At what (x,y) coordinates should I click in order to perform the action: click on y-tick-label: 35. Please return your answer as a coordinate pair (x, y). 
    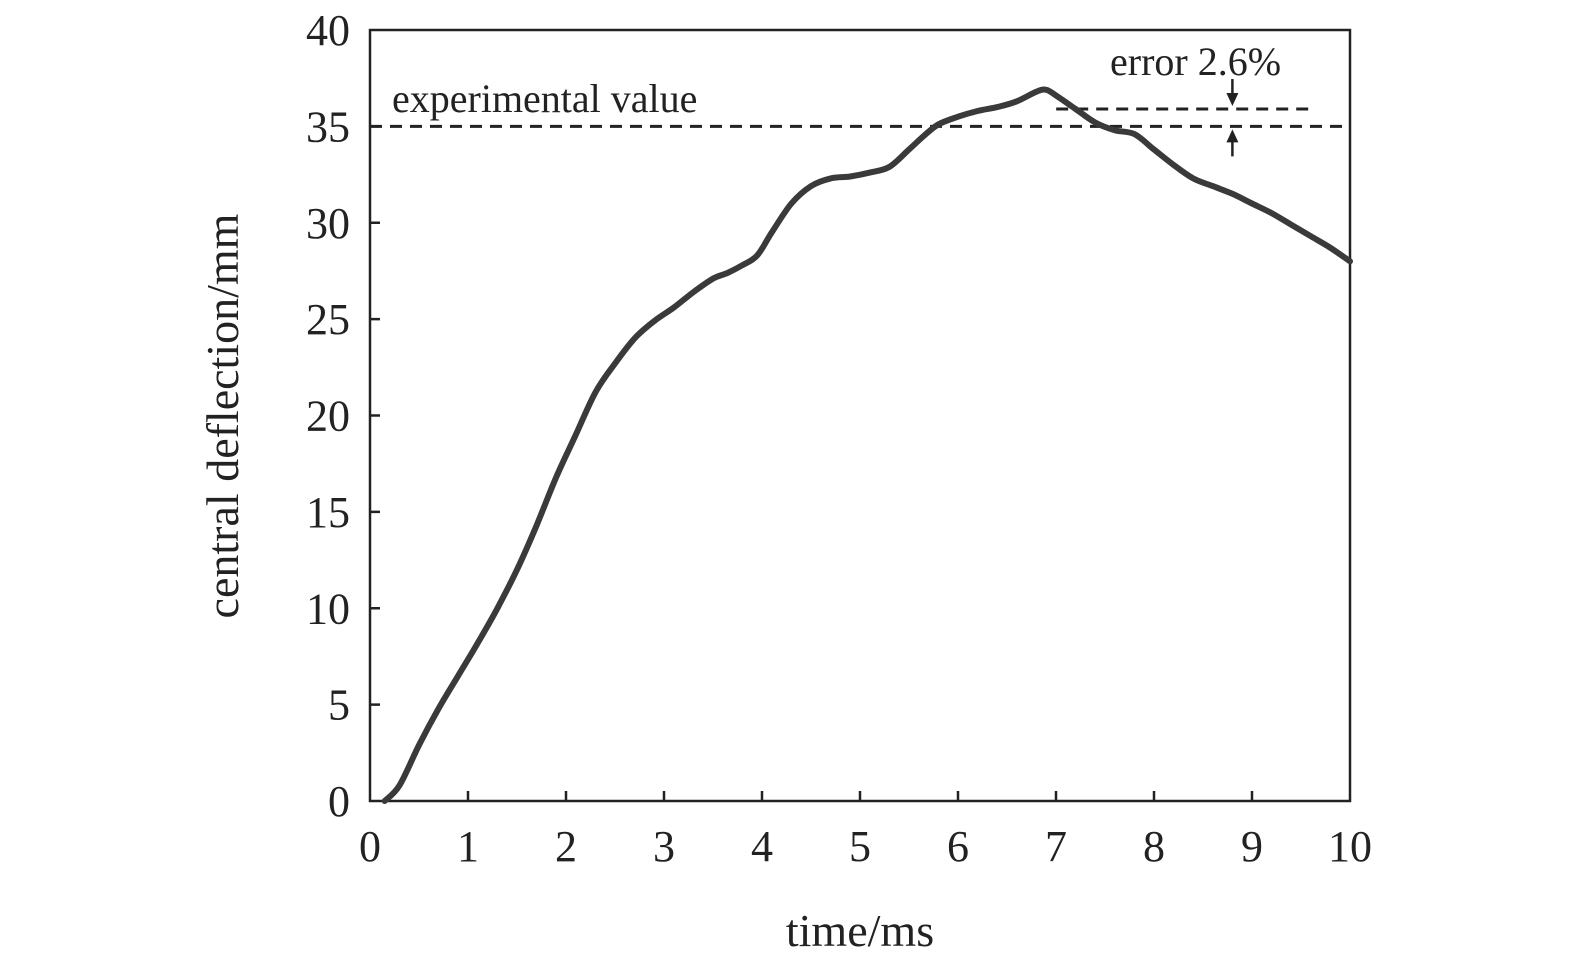
    Looking at the image, I should click on (328, 126).